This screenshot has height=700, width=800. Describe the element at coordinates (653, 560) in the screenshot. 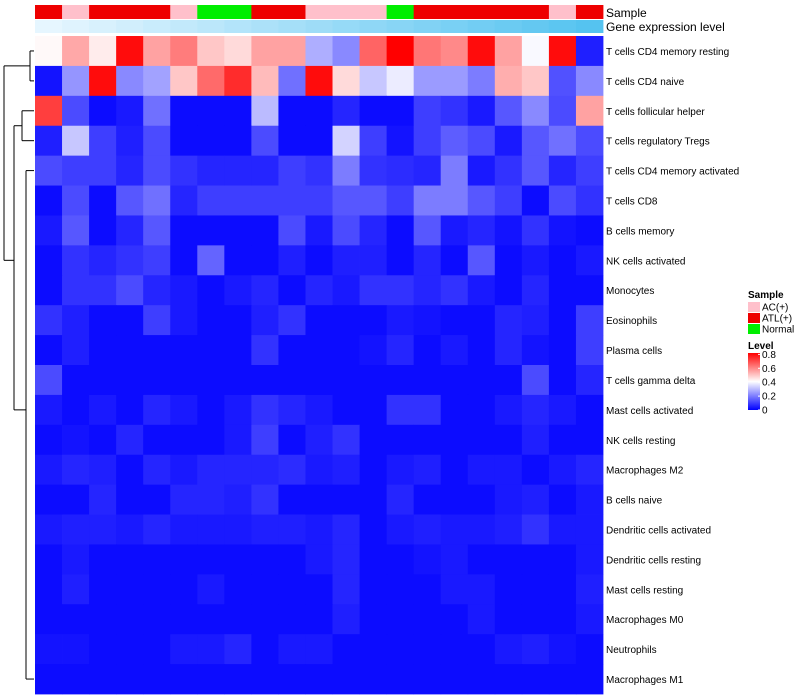

I see `row-label: Dendritic cells resting` at that location.